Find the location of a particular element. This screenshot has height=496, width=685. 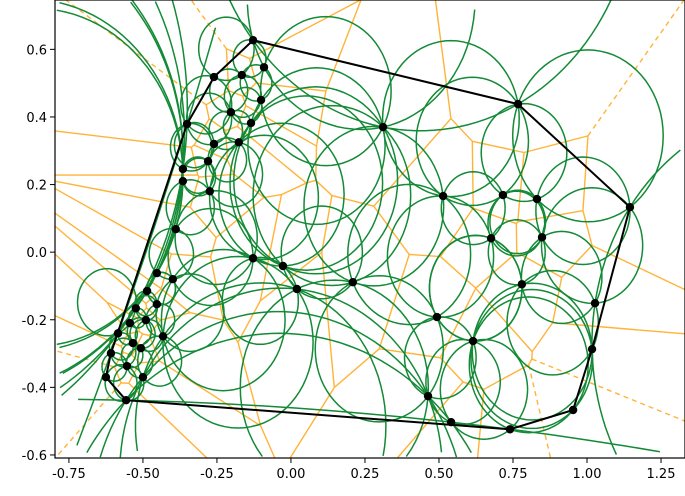

y-tick-label: 0.4 is located at coordinates (36, 118).